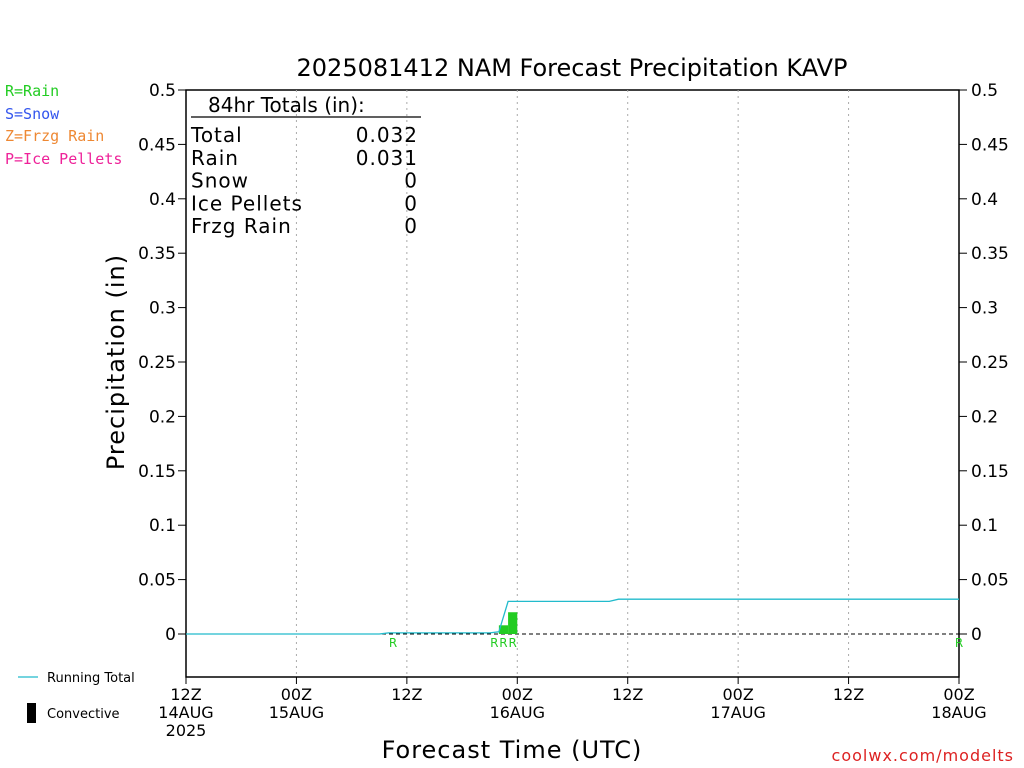 Image resolution: width=1024 pixels, height=768 pixels. I want to click on convective-legend: Convective, so click(73, 713).